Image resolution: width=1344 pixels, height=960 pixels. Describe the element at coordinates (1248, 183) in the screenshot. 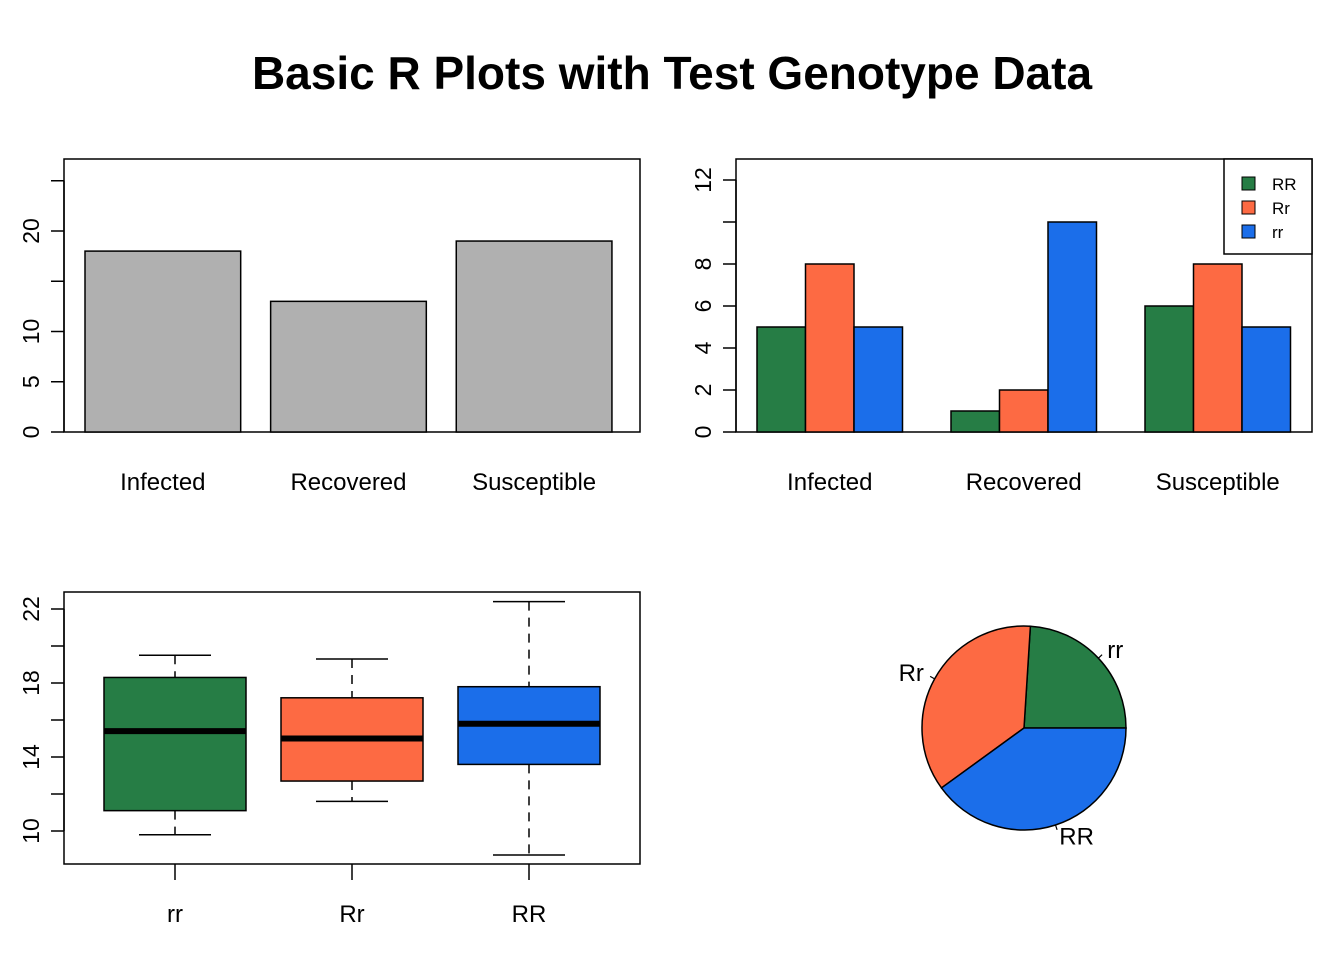

I see `legend-swatch-RR` at that location.